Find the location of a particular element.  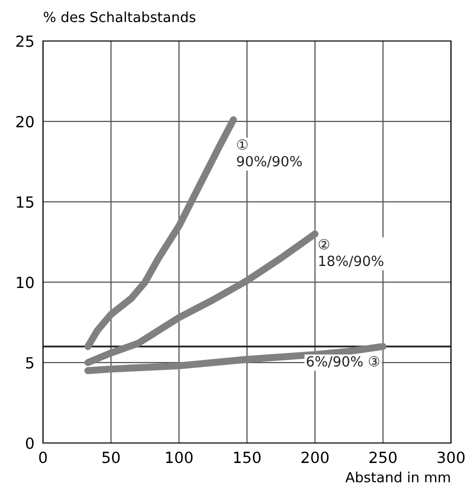

y-tick-label: 15 is located at coordinates (25, 202).